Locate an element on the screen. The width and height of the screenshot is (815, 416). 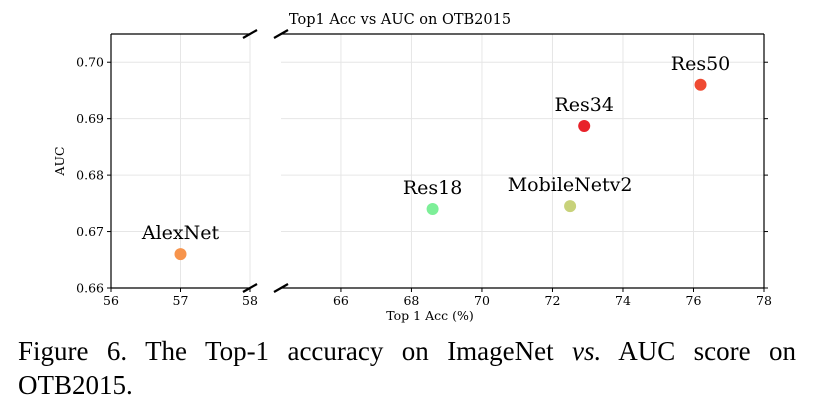
x-tick-label: 68 is located at coordinates (411, 300).